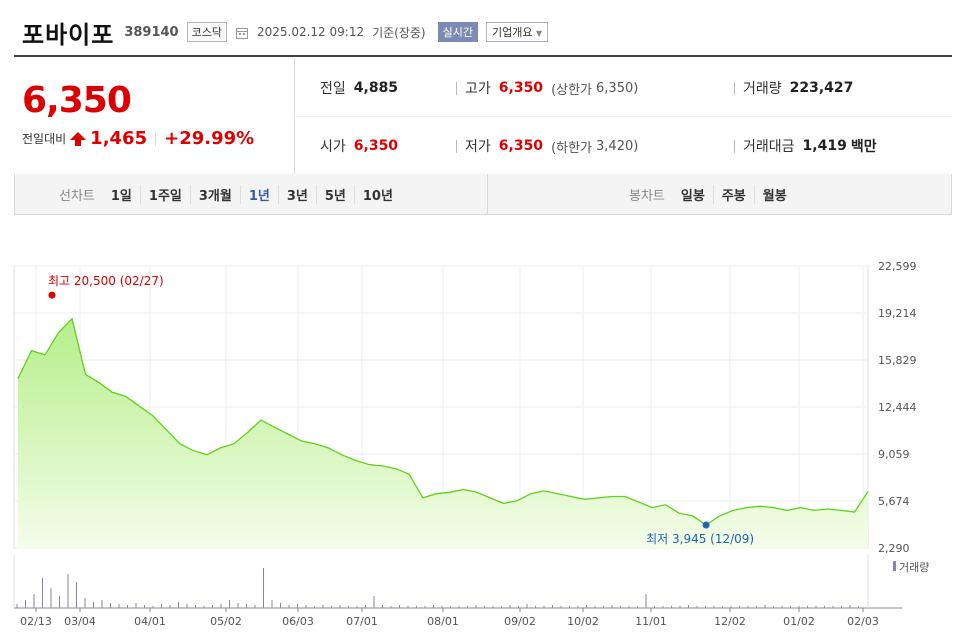 The image size is (953, 641). Describe the element at coordinates (377, 194) in the screenshot. I see `tab-line-6: 10년` at that location.